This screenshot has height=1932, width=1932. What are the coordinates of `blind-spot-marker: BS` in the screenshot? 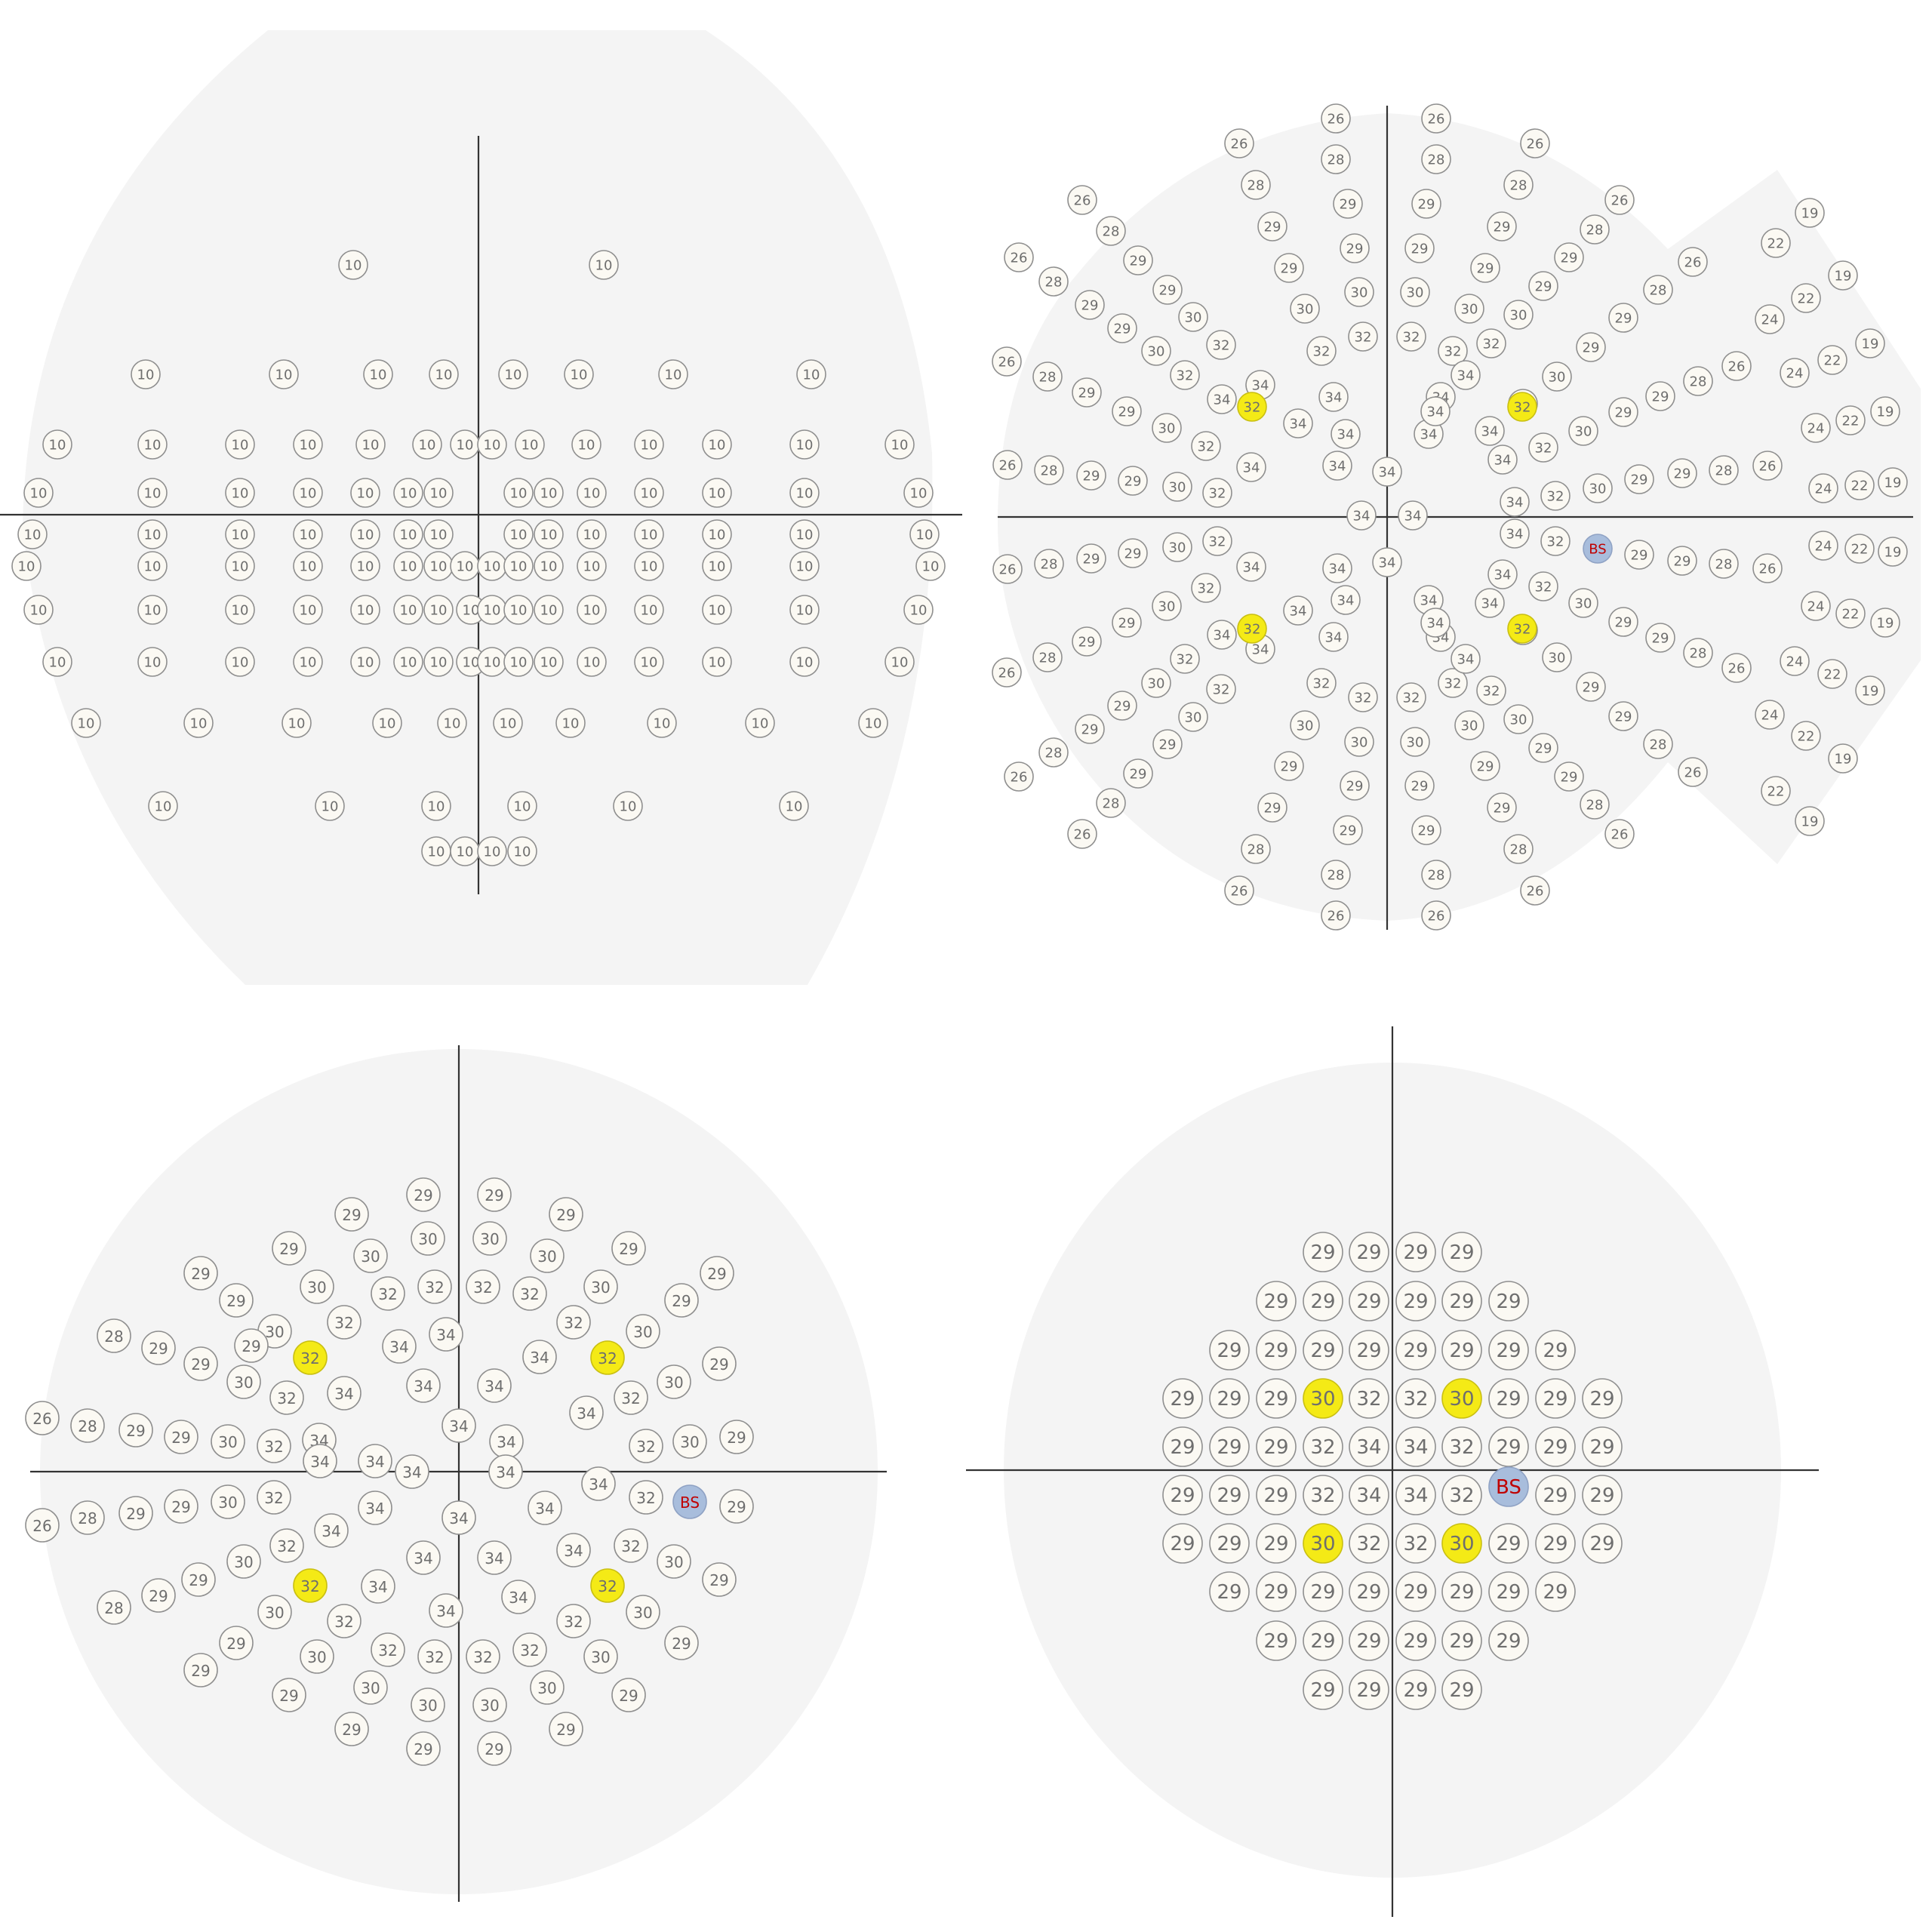 It's located at (1508, 1486).